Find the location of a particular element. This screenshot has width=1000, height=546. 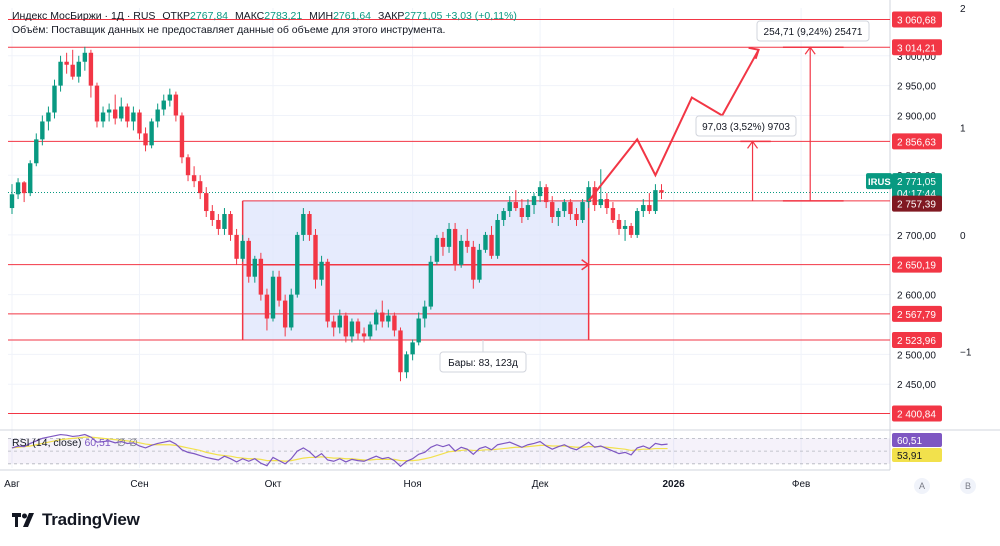

rsi-value-tag-bg is located at coordinates (917, 440).